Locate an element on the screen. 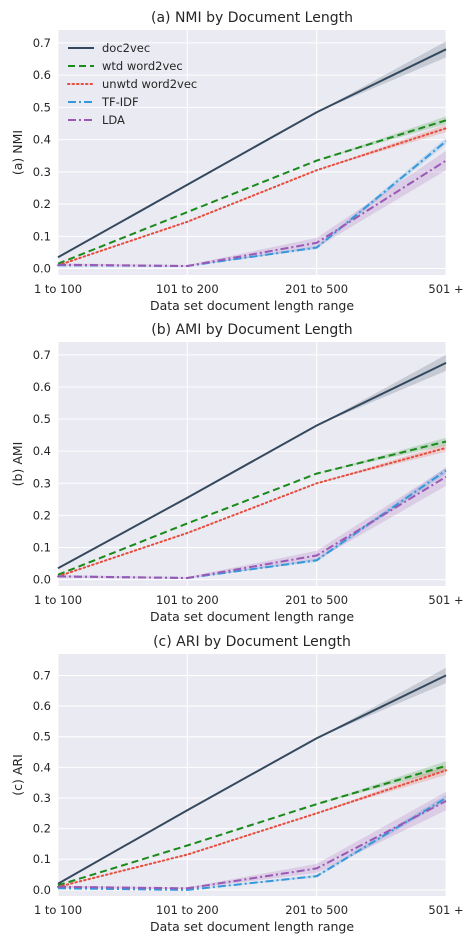  legend-label: TF-IDF is located at coordinates (120, 102).